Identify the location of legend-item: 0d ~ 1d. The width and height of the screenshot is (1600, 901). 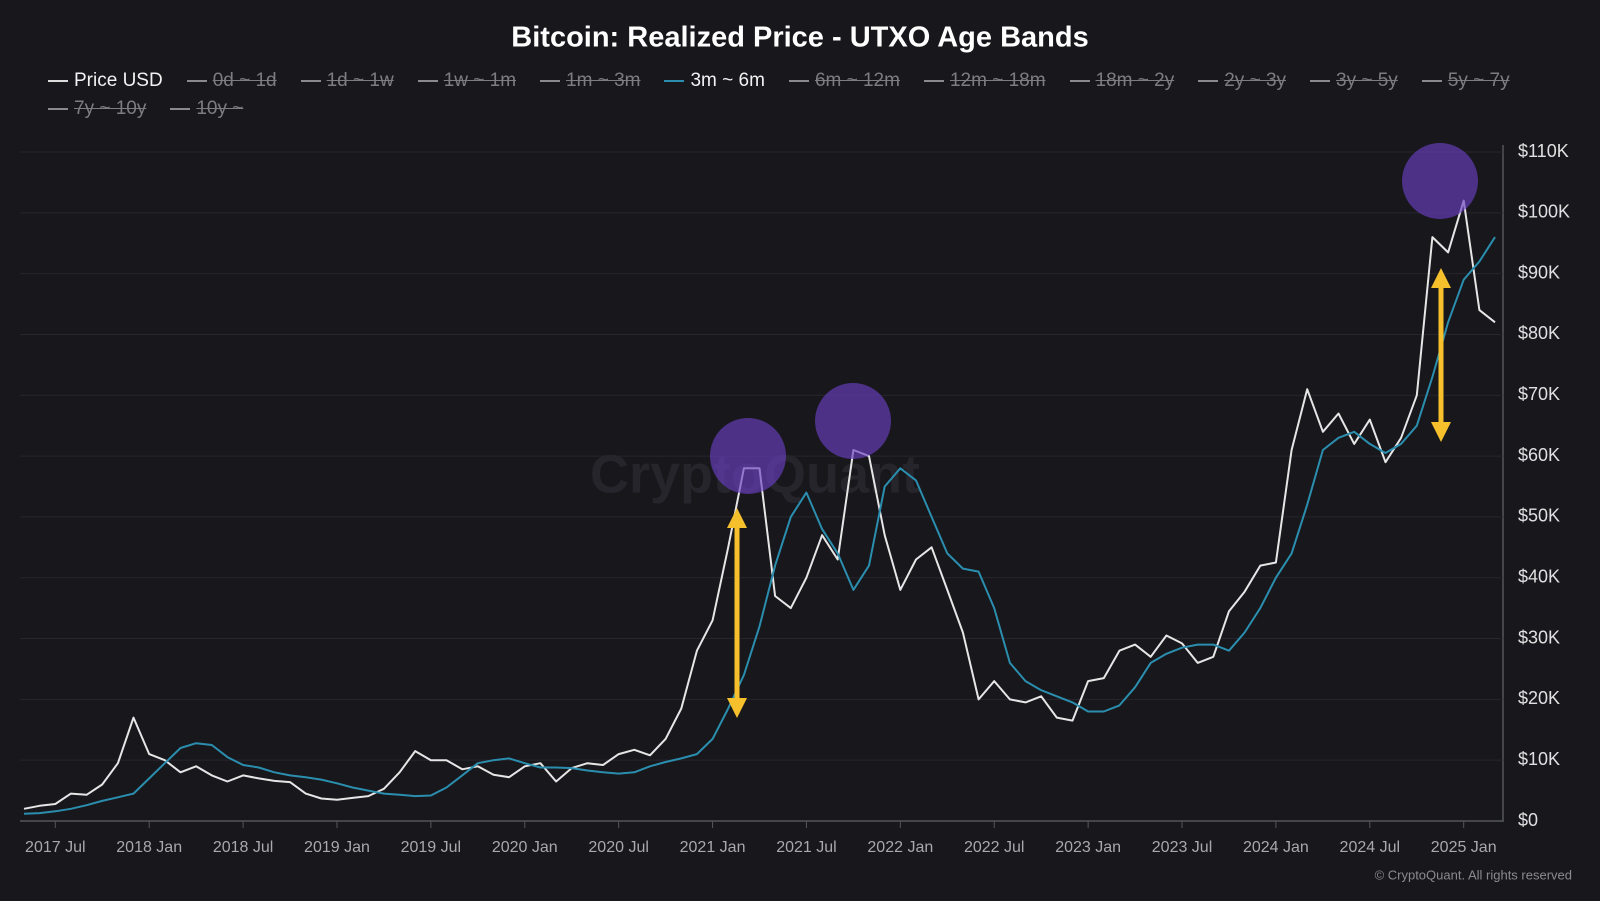
(231, 81).